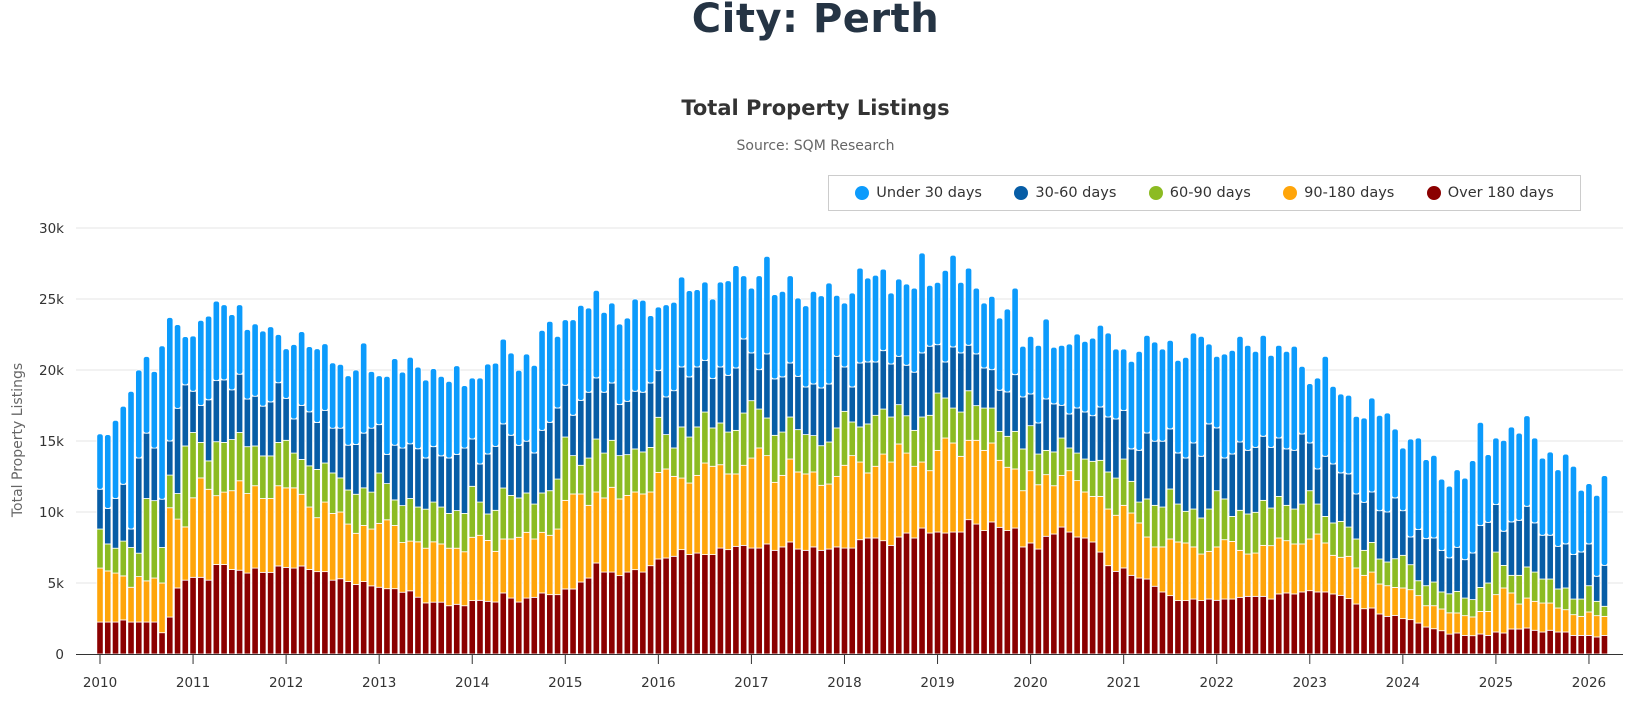 This screenshot has height=702, width=1631. What do you see at coordinates (193, 683) in the screenshot?
I see `x-tick-label: 2011` at bounding box center [193, 683].